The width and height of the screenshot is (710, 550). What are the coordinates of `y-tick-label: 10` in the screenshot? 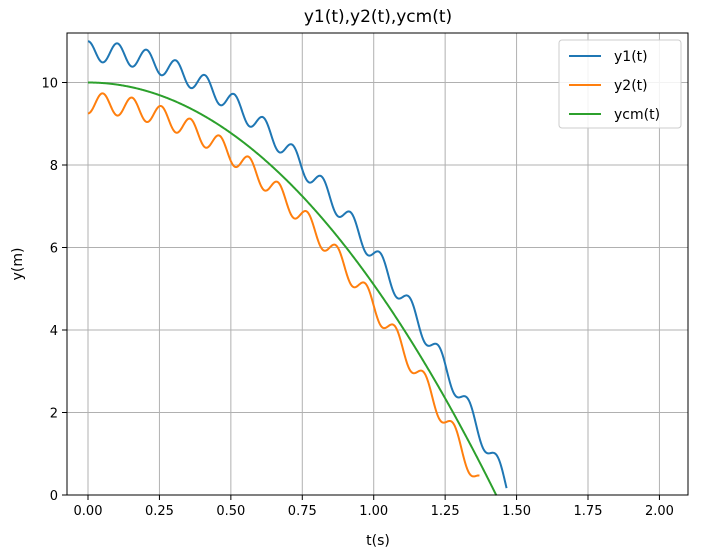 It's located at (49, 84).